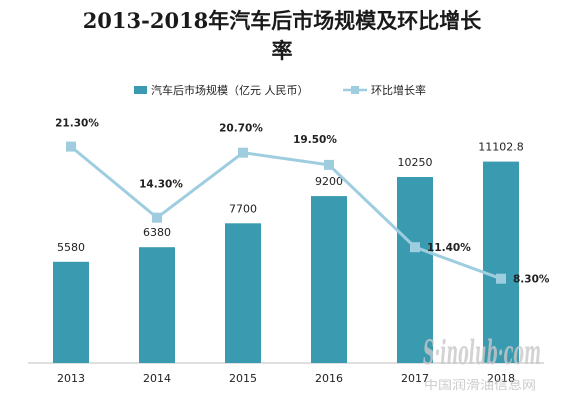 The height and width of the screenshot is (406, 564). I want to click on chart-title: 2013-2018年汽车后市场规模及环比增长 率, so click(282, 36).